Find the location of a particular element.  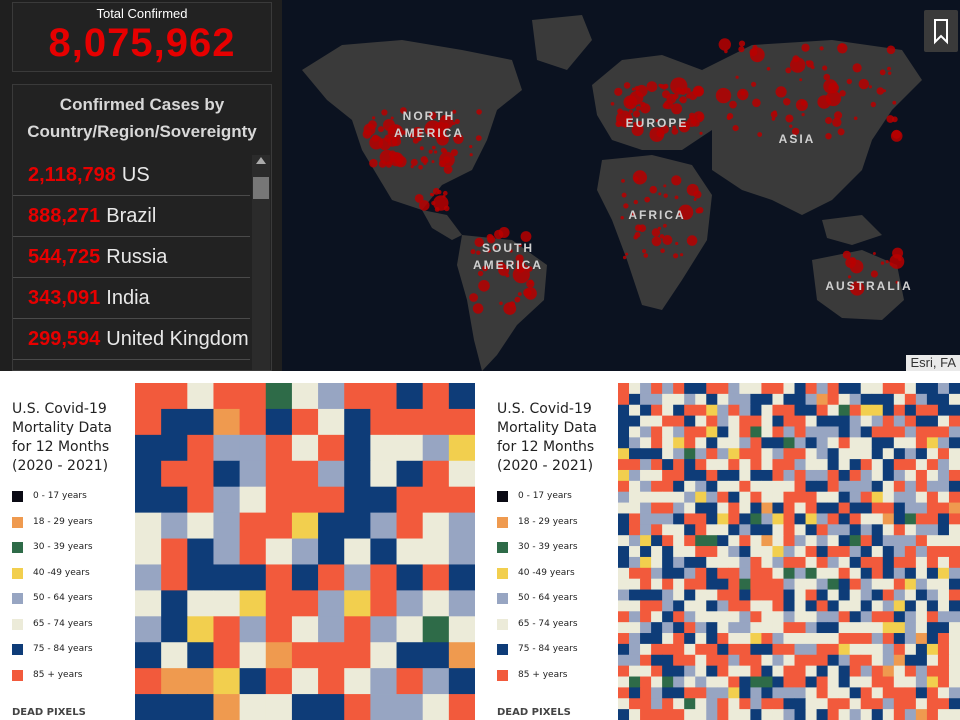

bookmark-button is located at coordinates (941, 31).